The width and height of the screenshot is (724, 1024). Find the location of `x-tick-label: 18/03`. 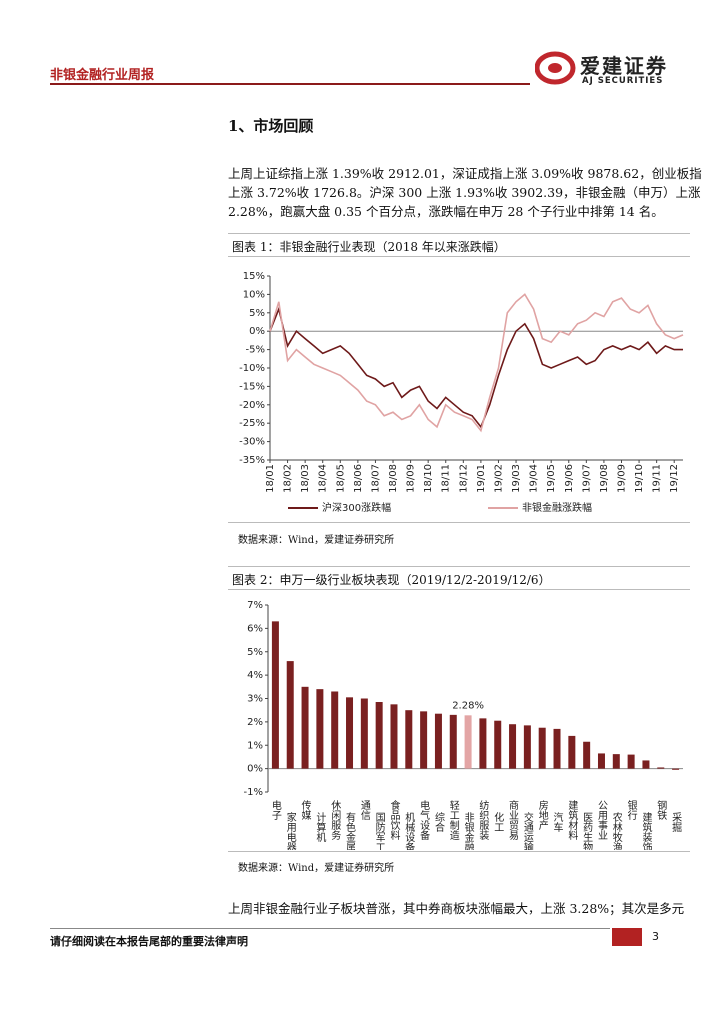

x-tick-label: 18/03 is located at coordinates (305, 478).